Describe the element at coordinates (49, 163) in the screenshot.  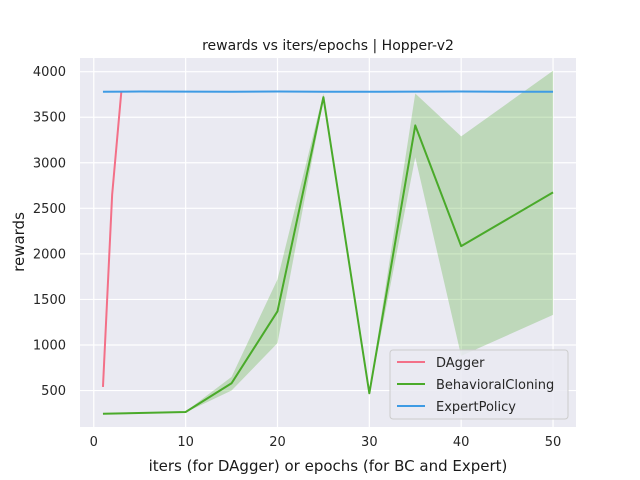
I see `y-tick-label: 3000` at that location.